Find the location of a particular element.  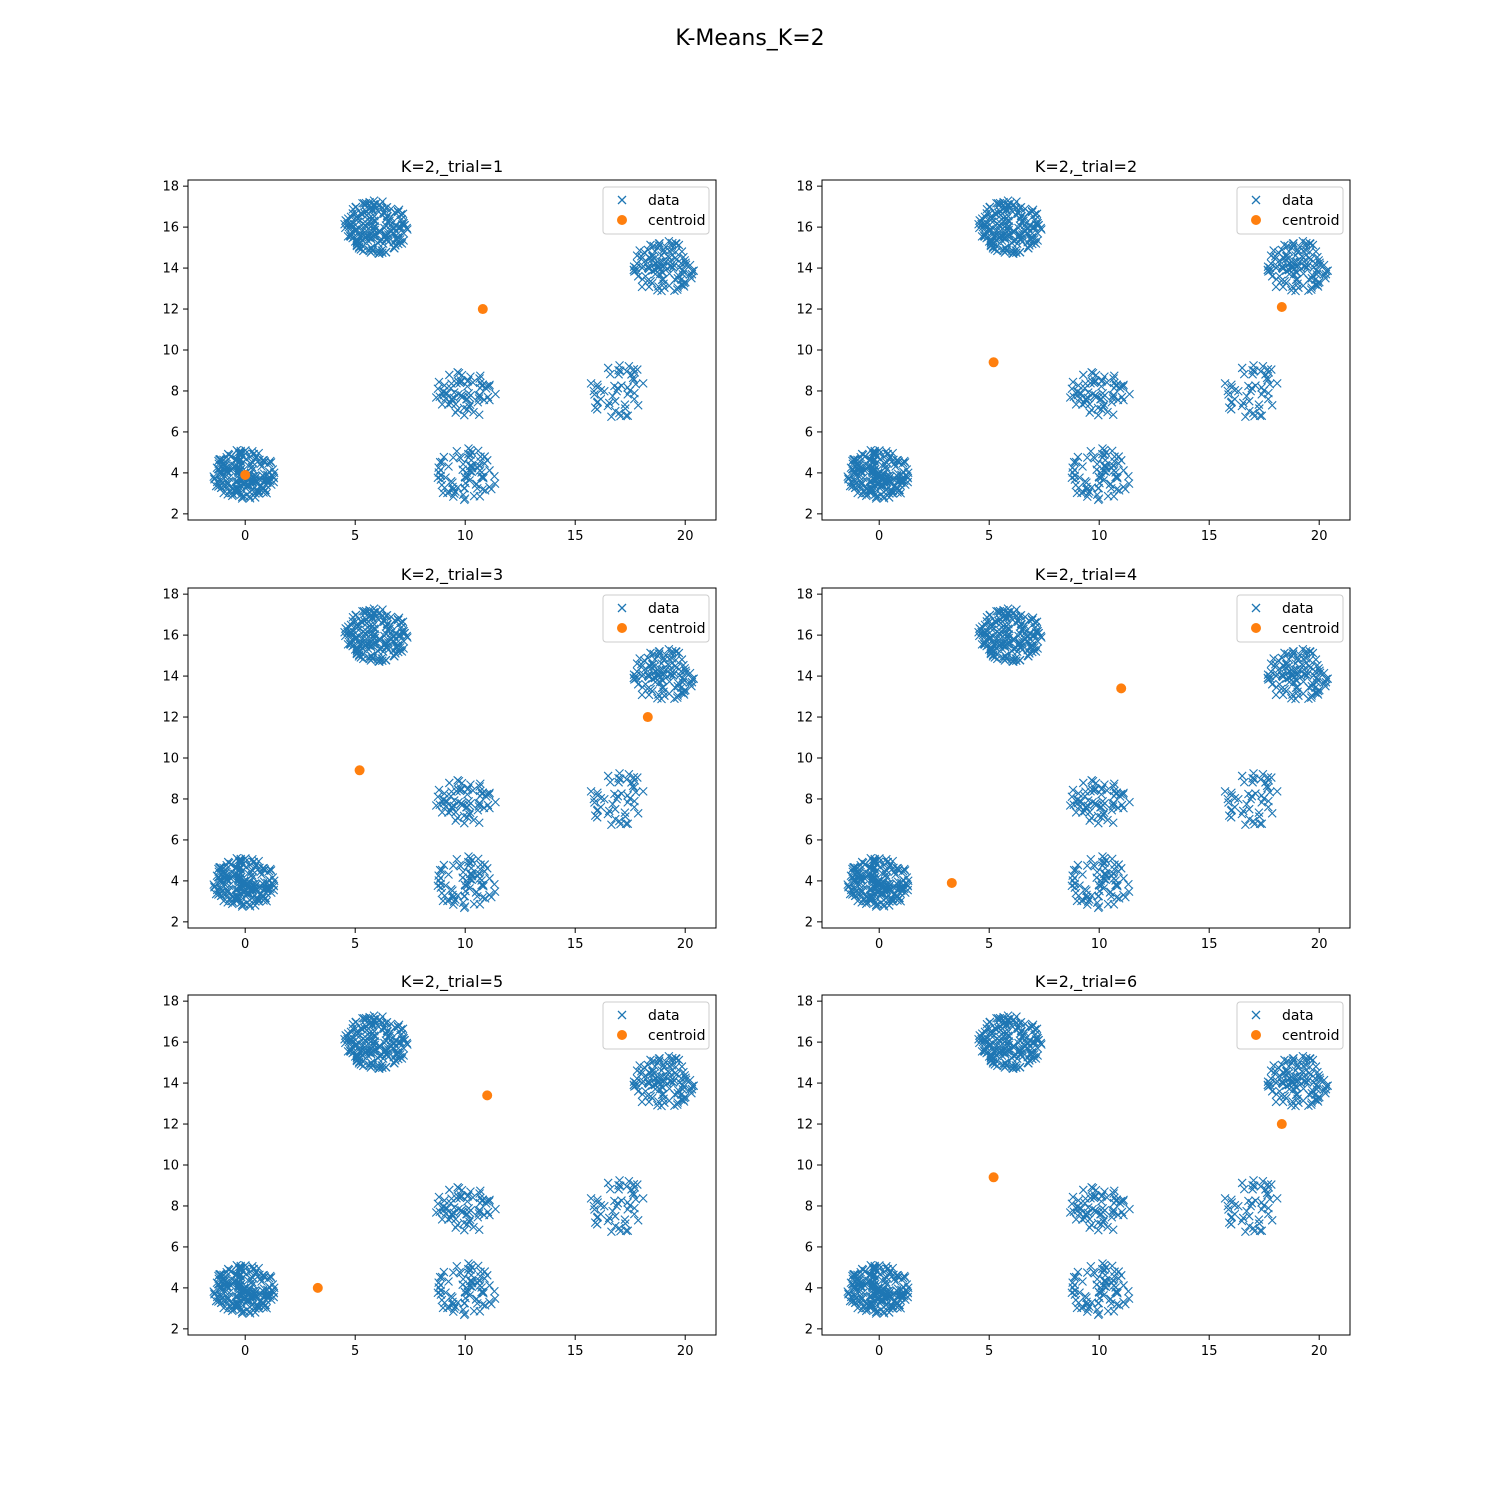

x-tick-label: 0 is located at coordinates (245, 536).